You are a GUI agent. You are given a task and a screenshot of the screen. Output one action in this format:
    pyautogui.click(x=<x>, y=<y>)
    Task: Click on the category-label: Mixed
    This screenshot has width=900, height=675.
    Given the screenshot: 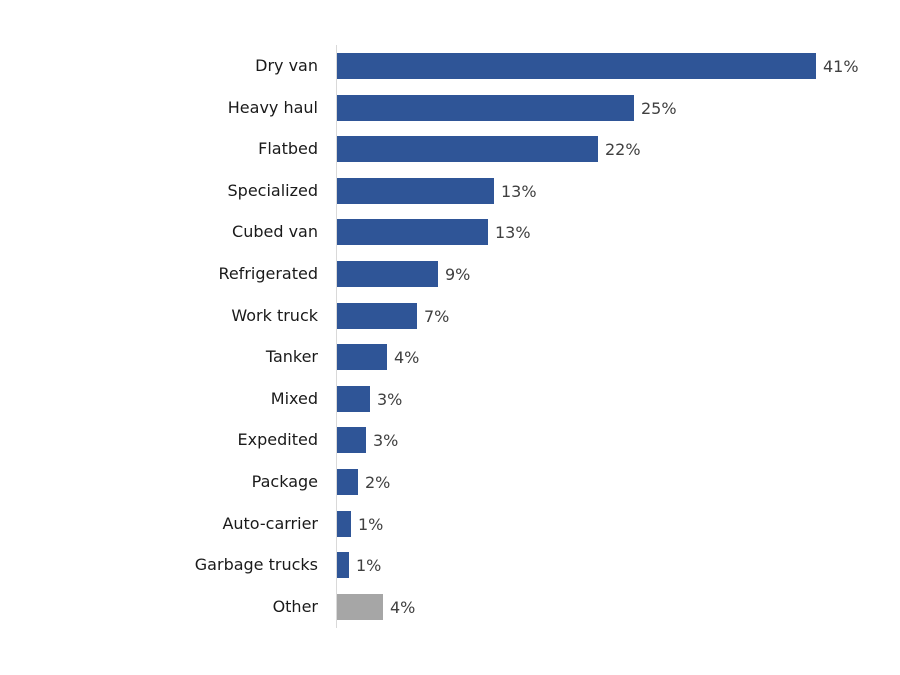 What is the action you would take?
    pyautogui.click(x=294, y=398)
    